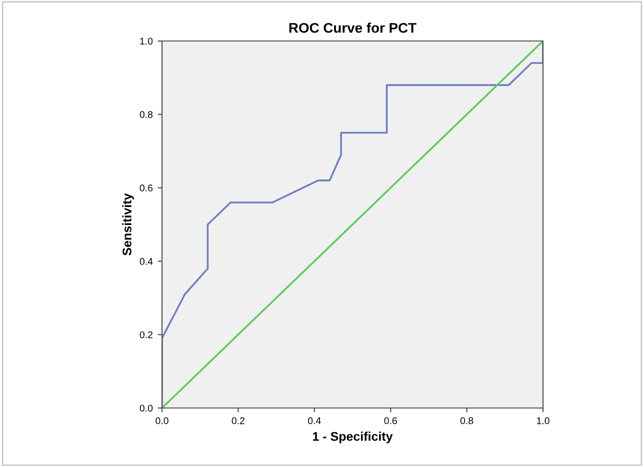 This screenshot has height=467, width=644. Describe the element at coordinates (146, 334) in the screenshot. I see `y-tick-label: 0.2` at that location.